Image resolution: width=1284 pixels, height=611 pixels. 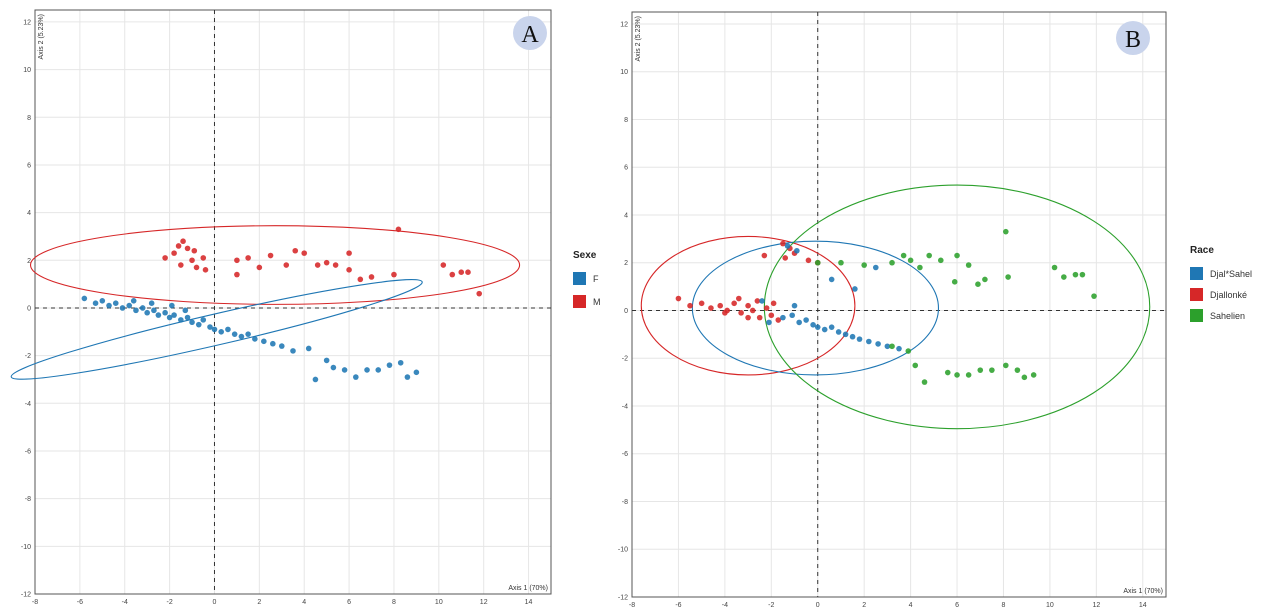 What do you see at coordinates (1231, 274) in the screenshot?
I see `panel-b-legend-label: Djal*Sahel` at bounding box center [1231, 274].